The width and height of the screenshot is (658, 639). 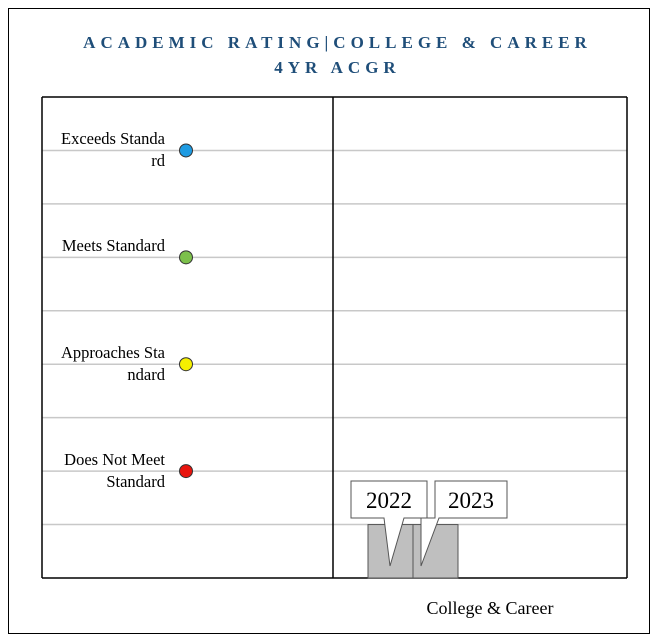 I want to click on level-label: Meets Standard, so click(x=113, y=246).